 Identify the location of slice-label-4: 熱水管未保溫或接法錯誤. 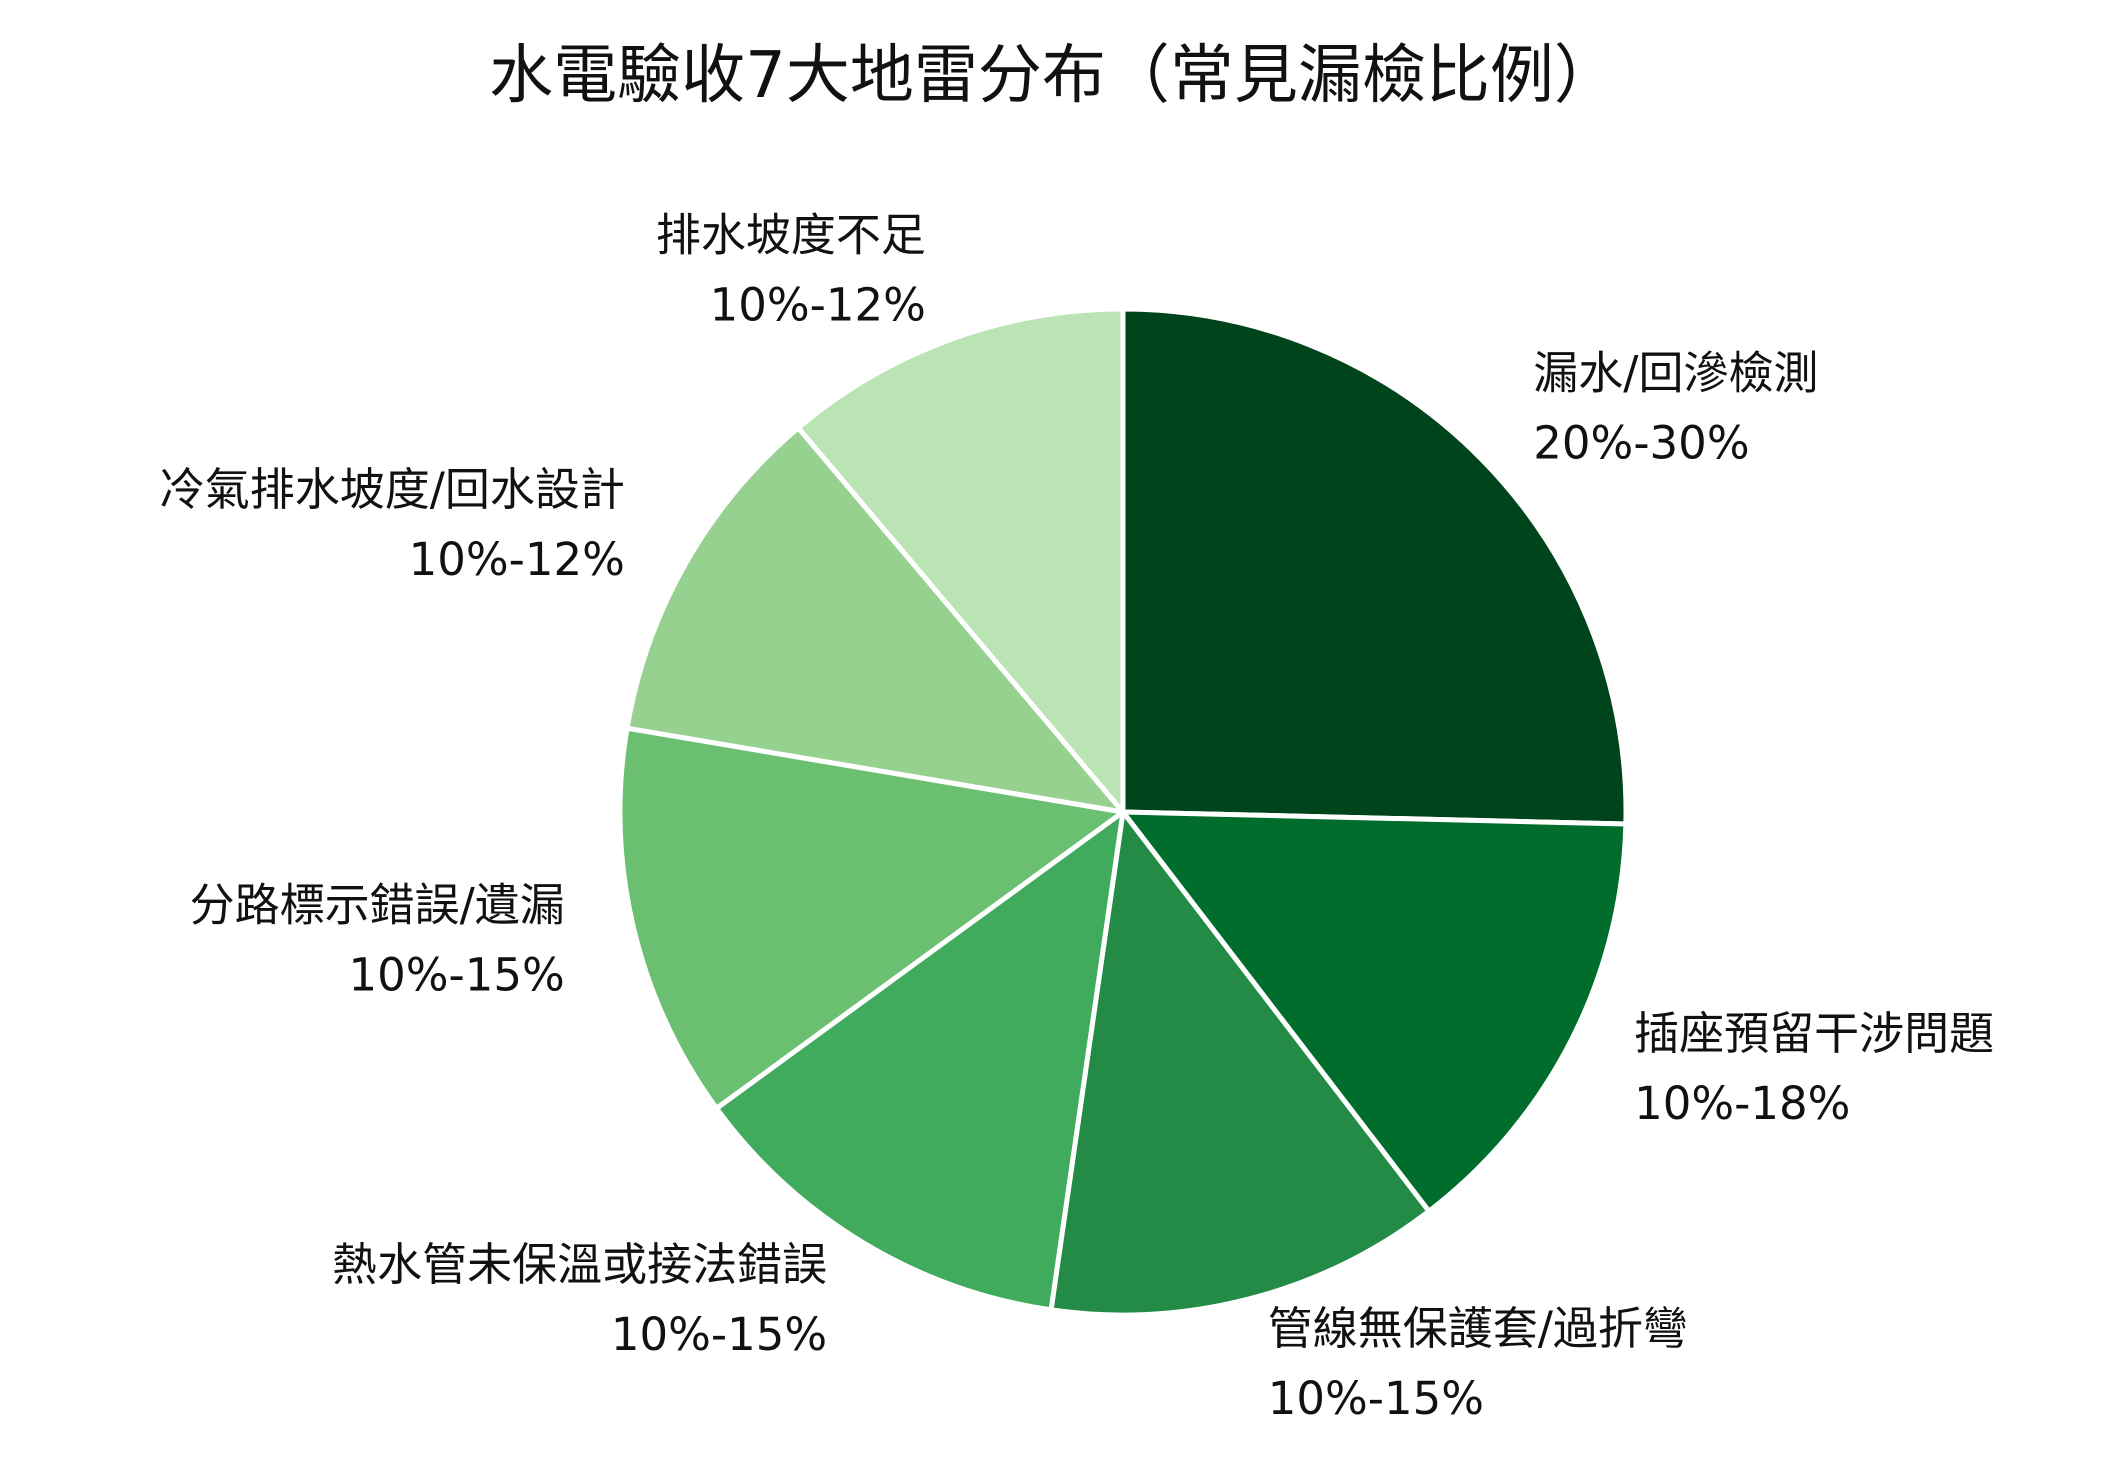
(579, 1264).